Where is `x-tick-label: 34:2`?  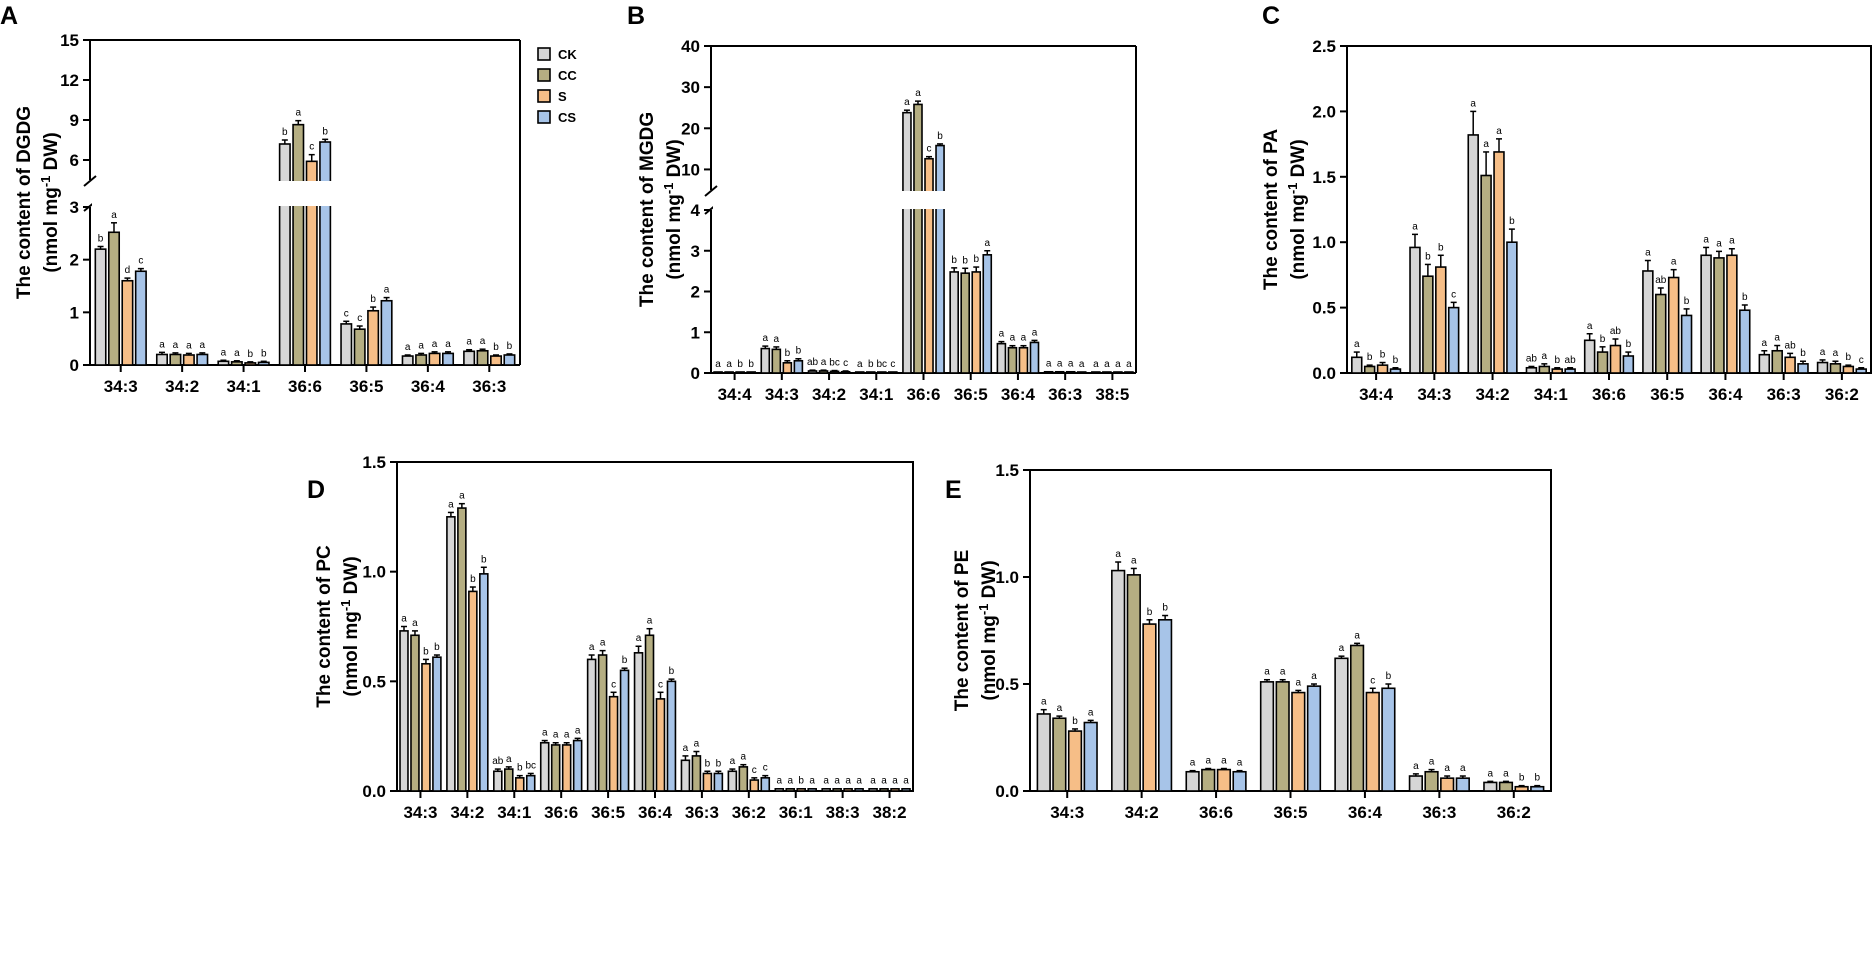
x-tick-label: 34:2 is located at coordinates (467, 812).